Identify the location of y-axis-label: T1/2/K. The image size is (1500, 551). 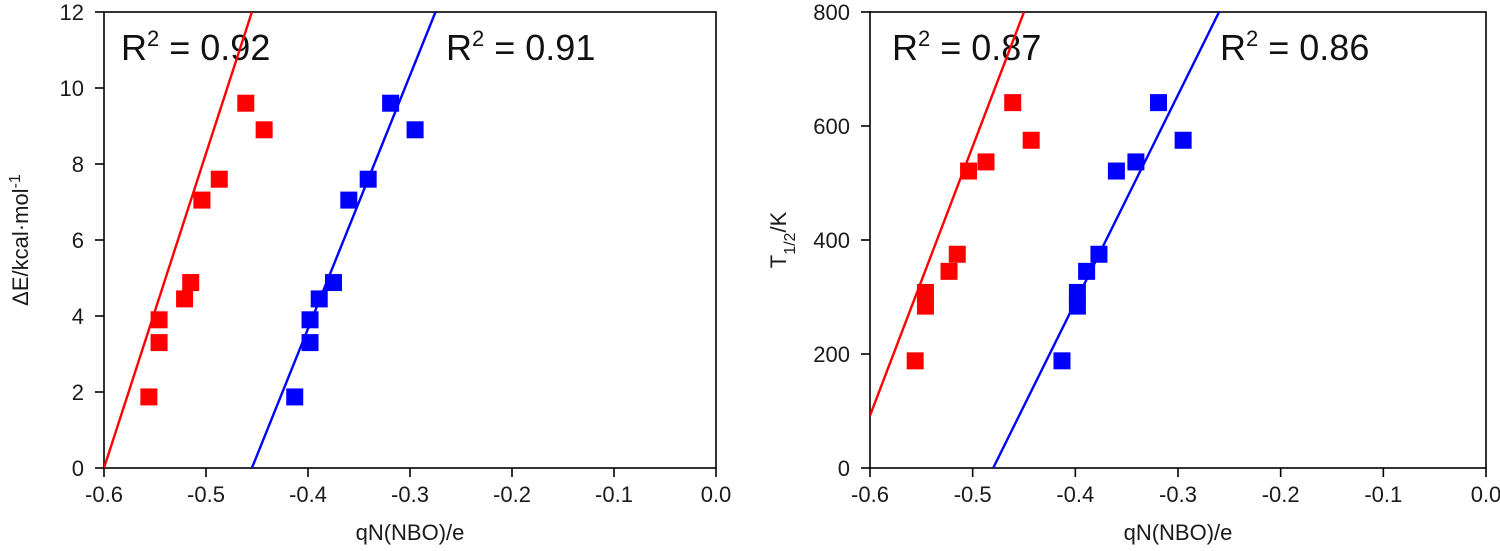
(782, 239).